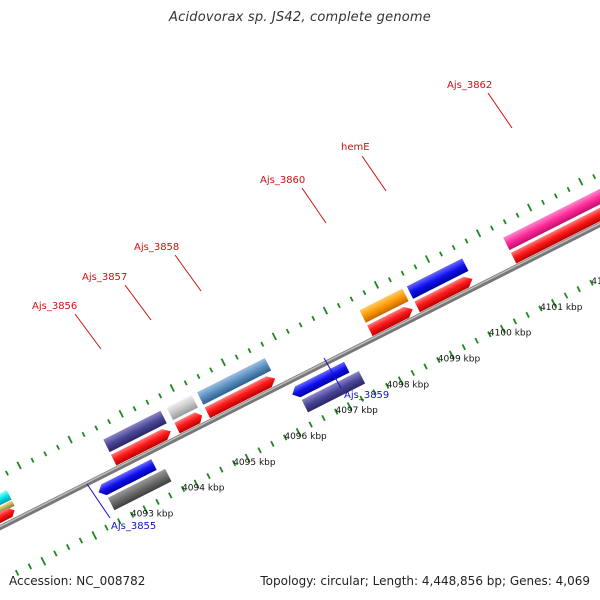  Describe the element at coordinates (203, 489) in the screenshot. I see `scale-label: 4094 kbp` at that location.